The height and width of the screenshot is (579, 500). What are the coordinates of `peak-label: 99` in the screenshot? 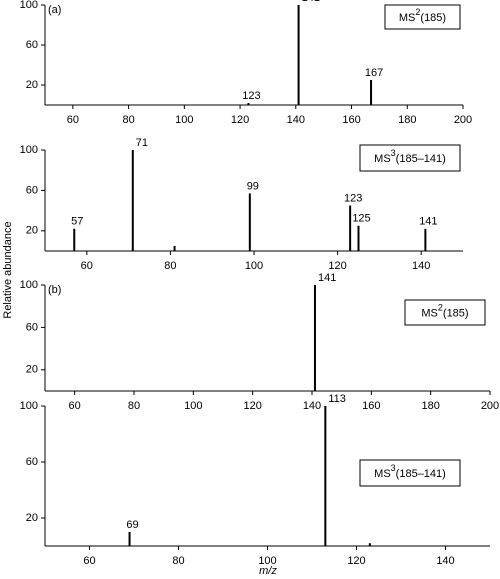 It's located at (253, 186).